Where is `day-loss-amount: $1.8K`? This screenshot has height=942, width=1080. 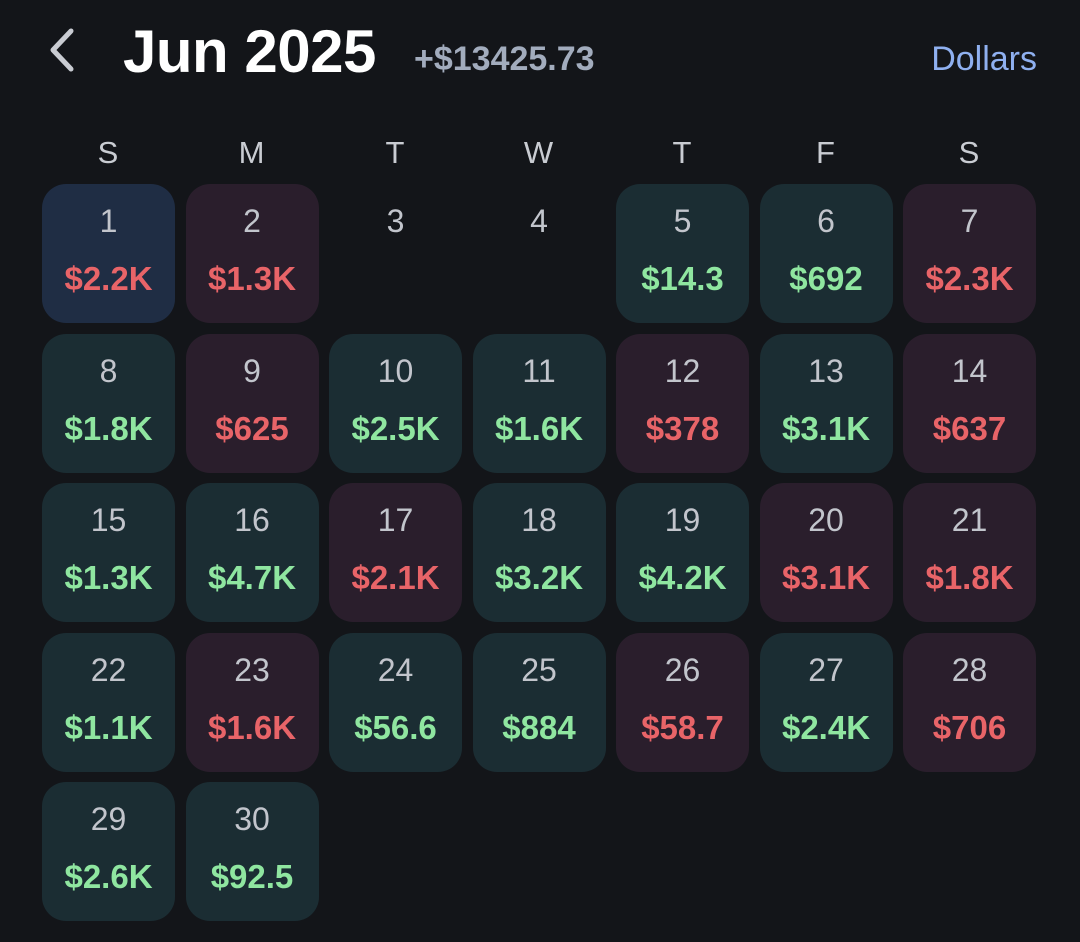 day-loss-amount: $1.8K is located at coordinates (969, 577).